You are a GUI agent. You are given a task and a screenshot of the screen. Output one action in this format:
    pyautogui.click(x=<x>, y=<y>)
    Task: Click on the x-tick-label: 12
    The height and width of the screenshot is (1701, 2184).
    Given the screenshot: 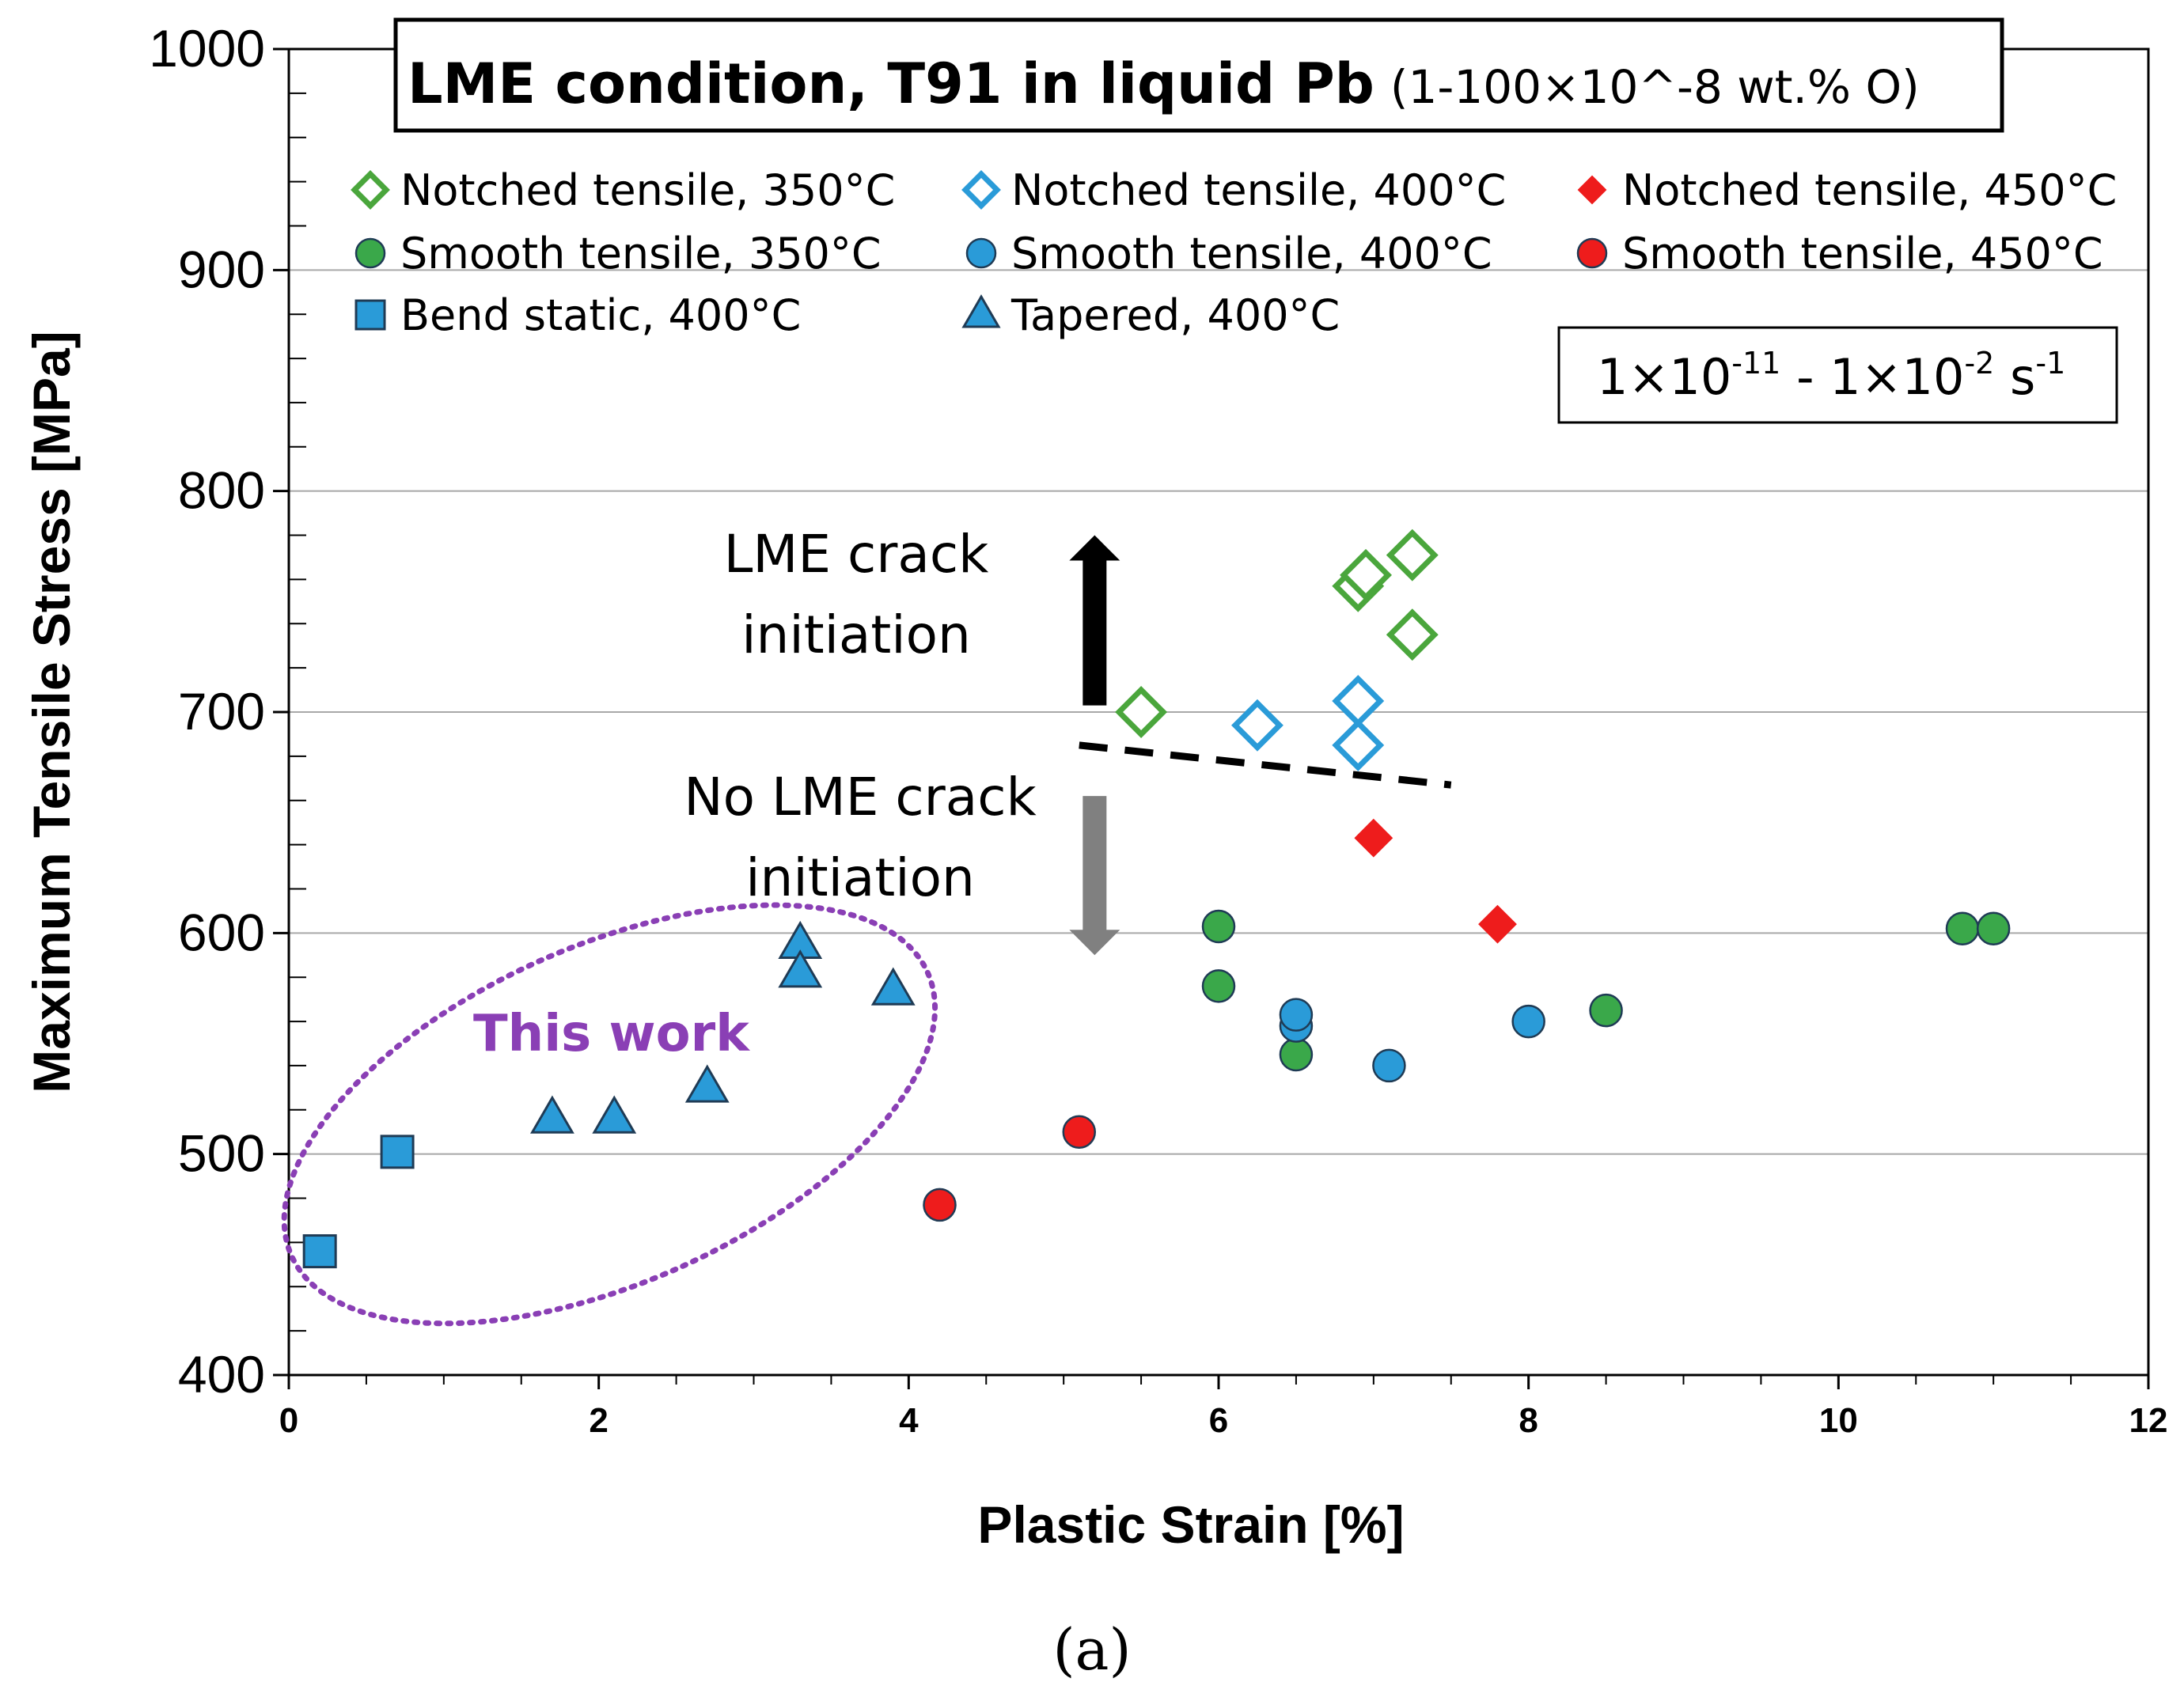 What is the action you would take?
    pyautogui.click(x=2148, y=1420)
    